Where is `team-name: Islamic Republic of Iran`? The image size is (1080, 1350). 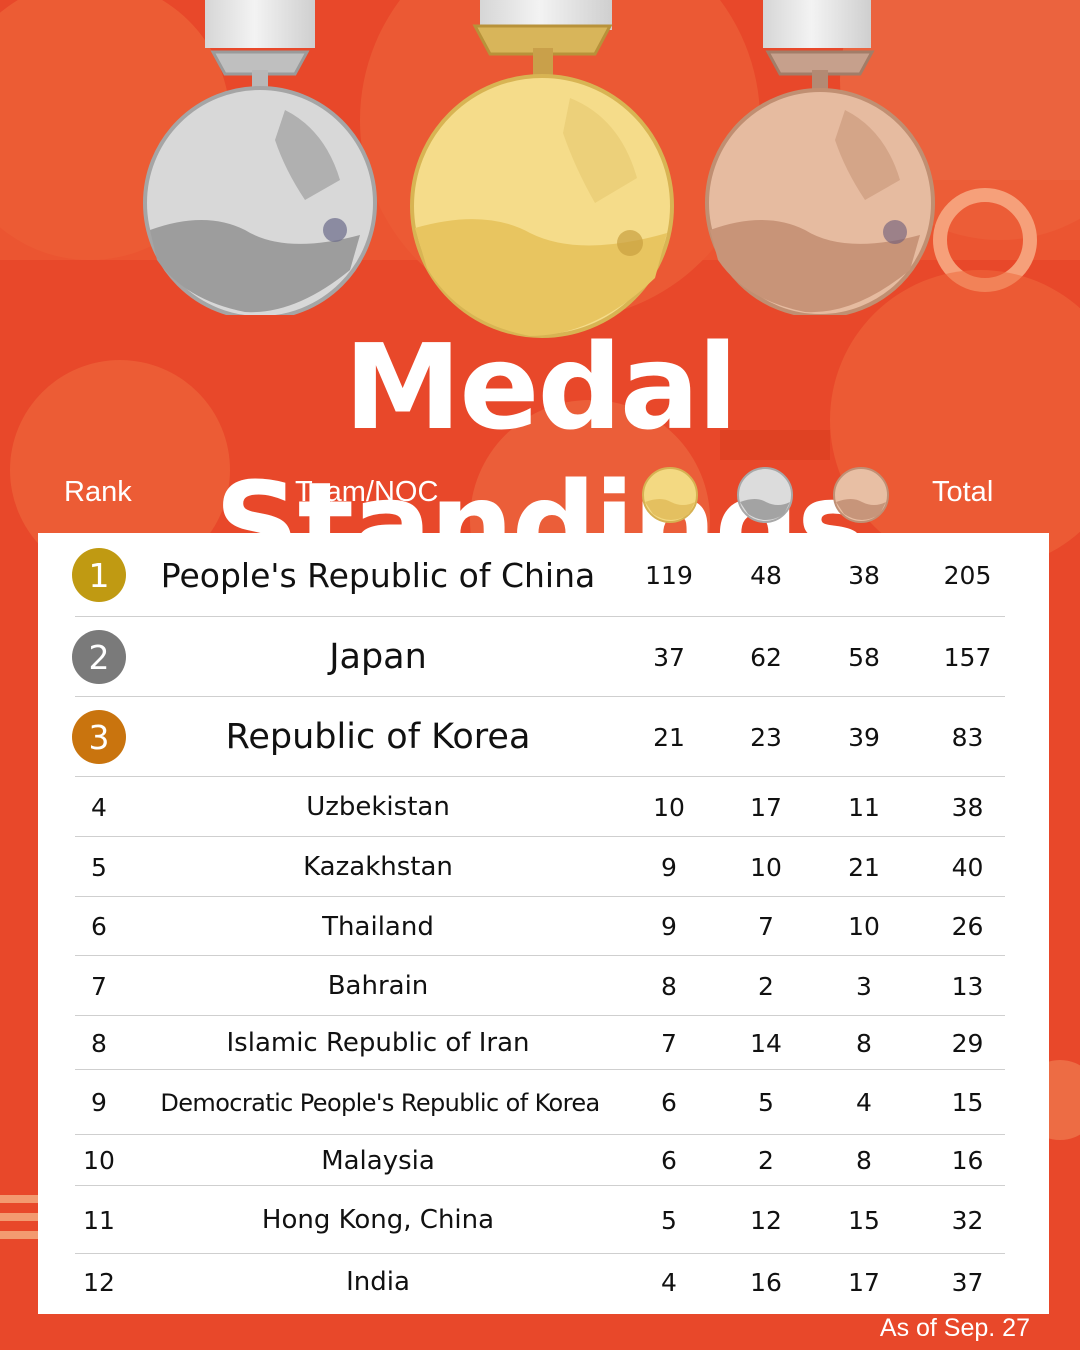
team-name: Islamic Republic of Iran is located at coordinates (378, 1043).